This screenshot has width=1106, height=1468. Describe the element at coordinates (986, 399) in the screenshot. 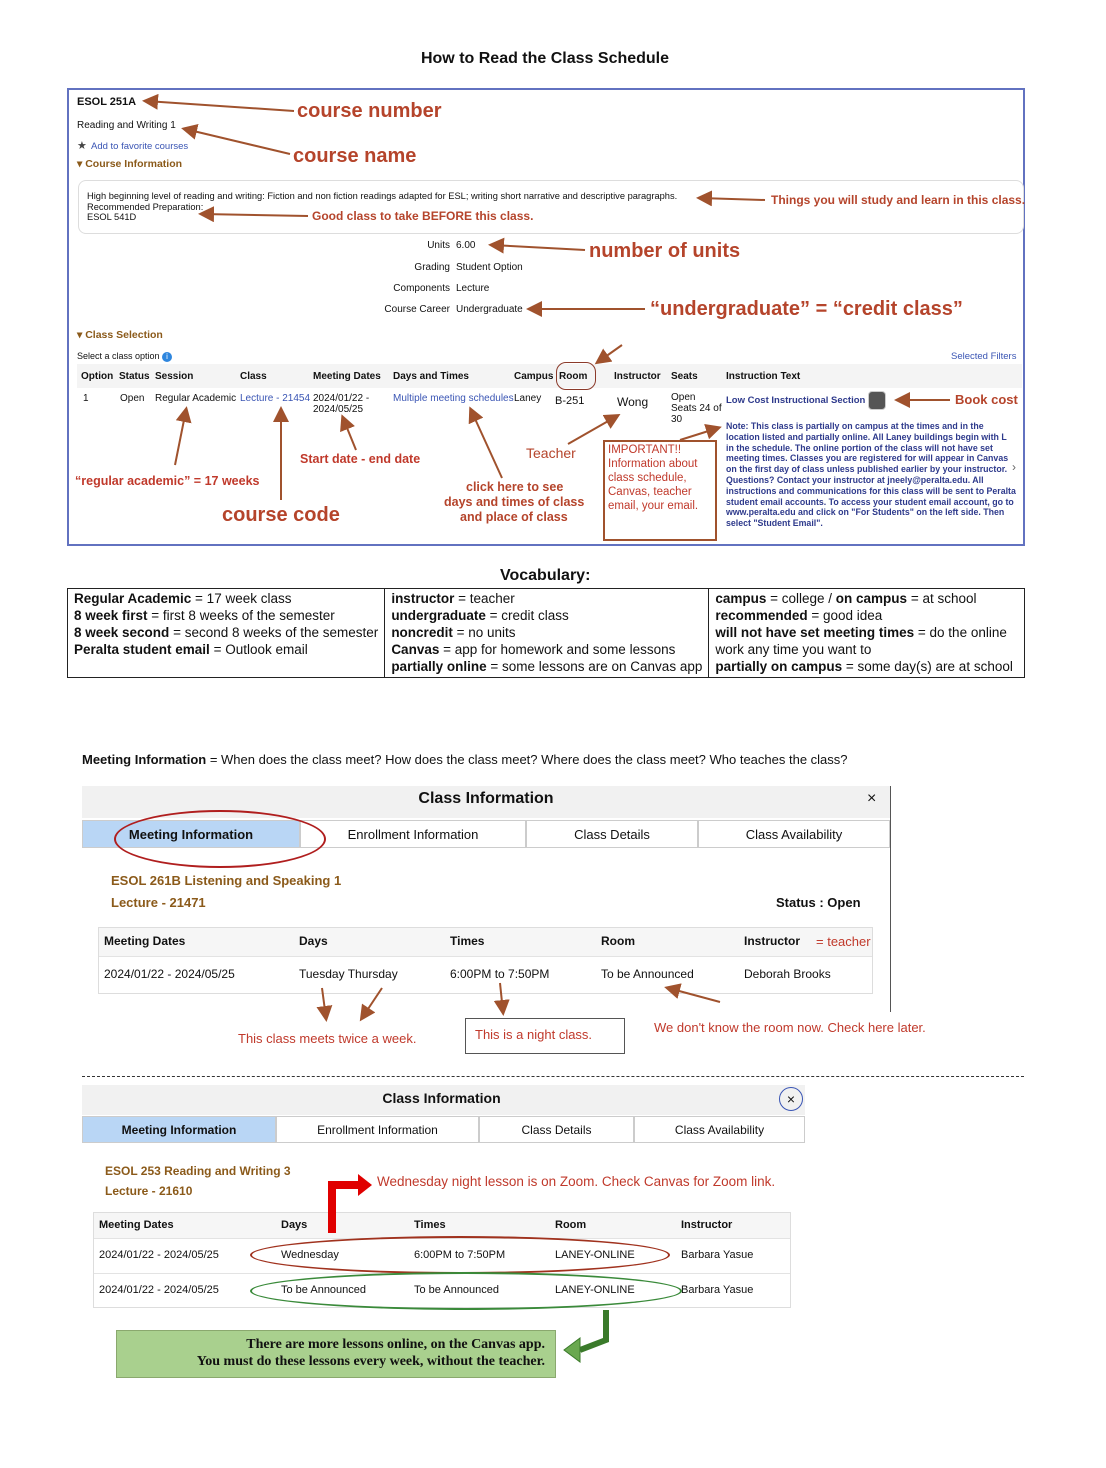

I see `annotation-book-cost: Book cost` at that location.